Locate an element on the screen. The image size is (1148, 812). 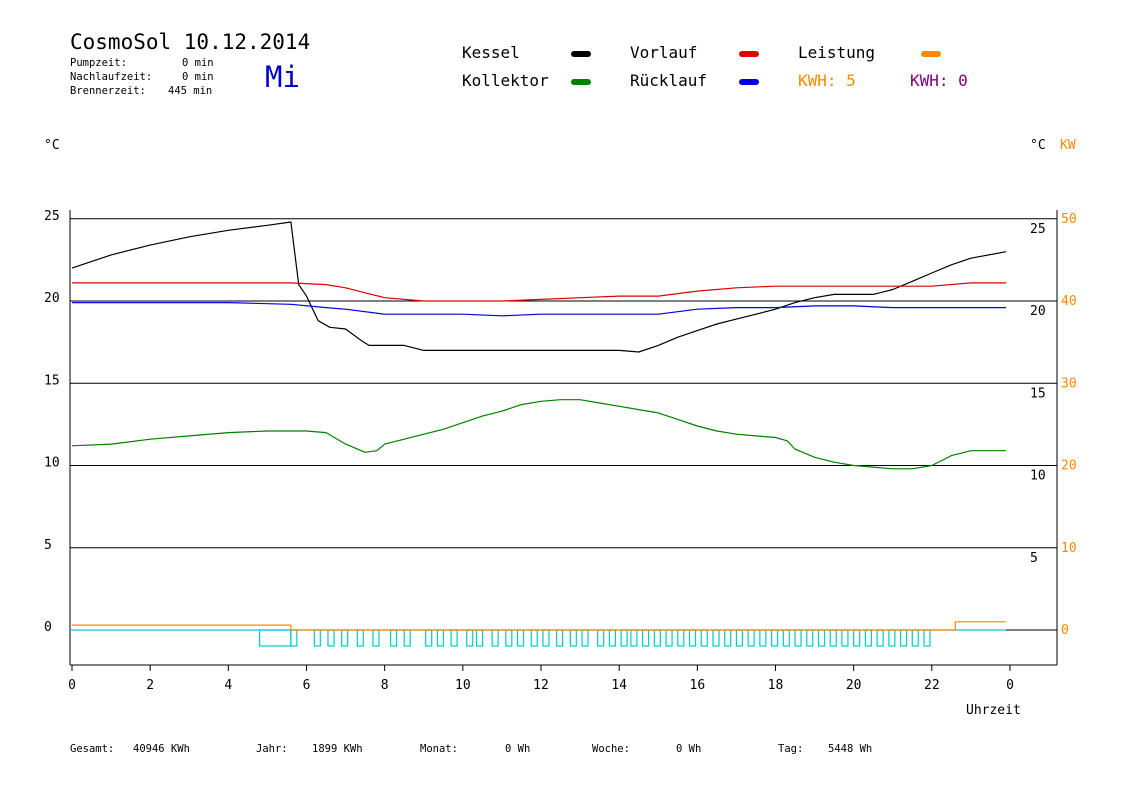
footer-tag-value: 5448 Wh is located at coordinates (850, 749).